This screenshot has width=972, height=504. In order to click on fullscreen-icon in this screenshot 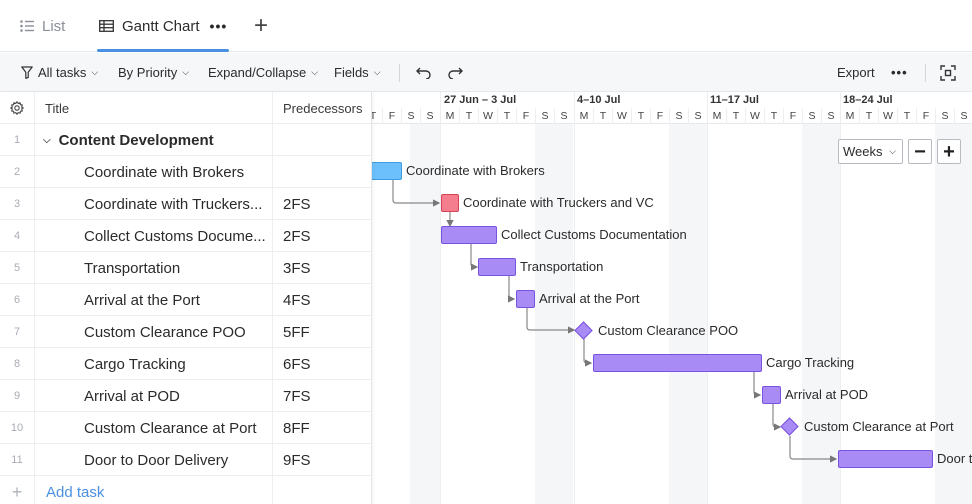, I will do `click(948, 72)`.